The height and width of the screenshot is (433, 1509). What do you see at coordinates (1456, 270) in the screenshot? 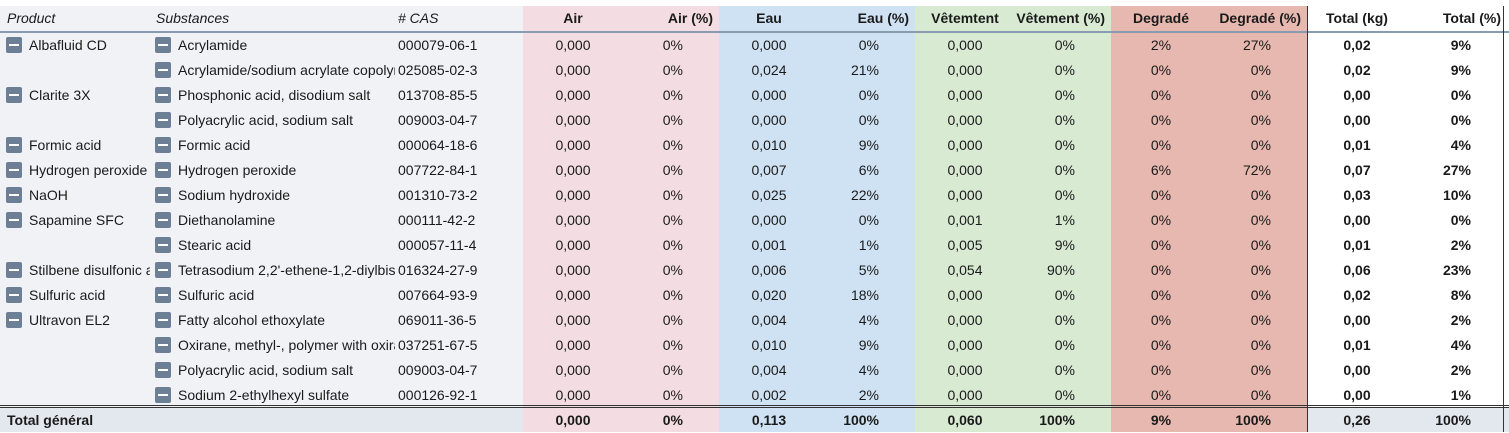
I see `cell-tot-pct: 23%` at bounding box center [1456, 270].